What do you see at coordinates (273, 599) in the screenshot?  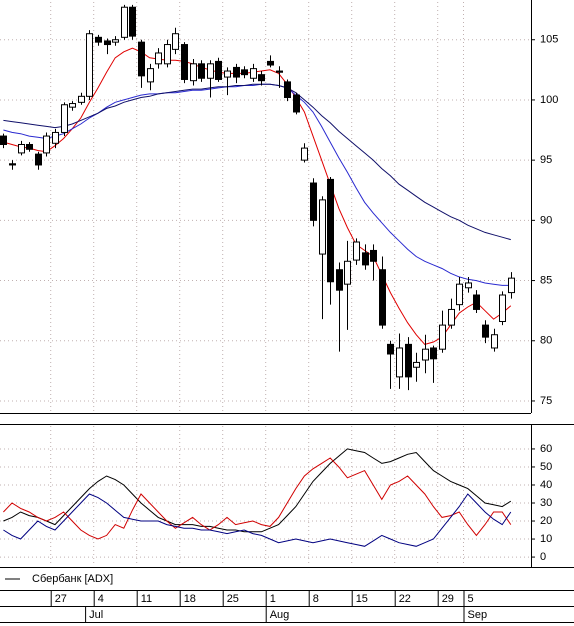 I see `x-tick-label: 1` at bounding box center [273, 599].